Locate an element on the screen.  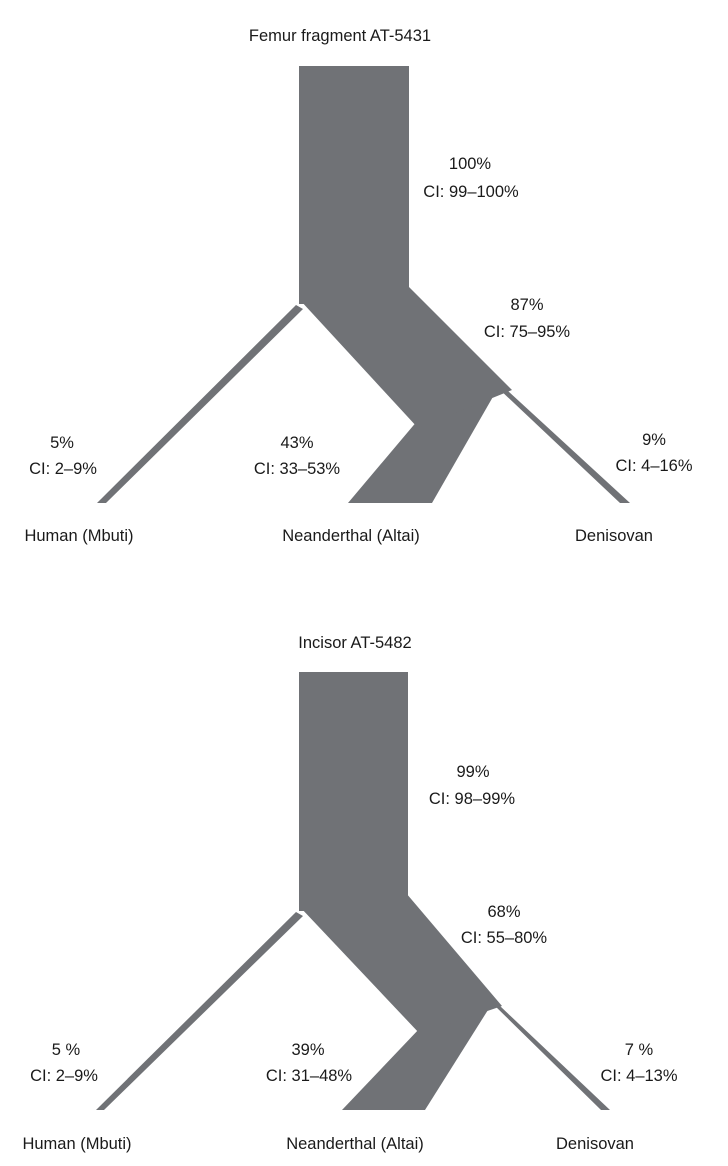
panel-title: Incisor AT-5482 is located at coordinates (354, 643).